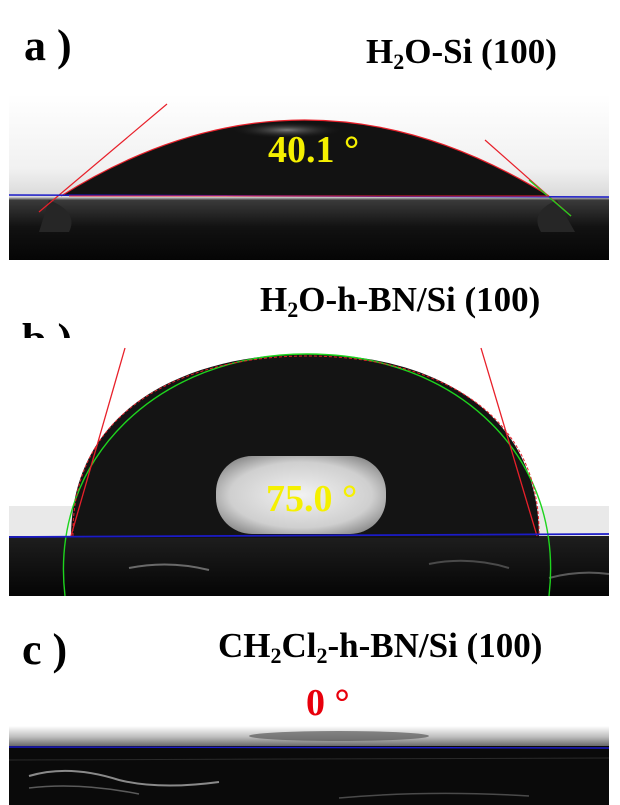 The height and width of the screenshot is (805, 620). Describe the element at coordinates (48, 45) in the screenshot. I see `panel-a-label: a )` at that location.